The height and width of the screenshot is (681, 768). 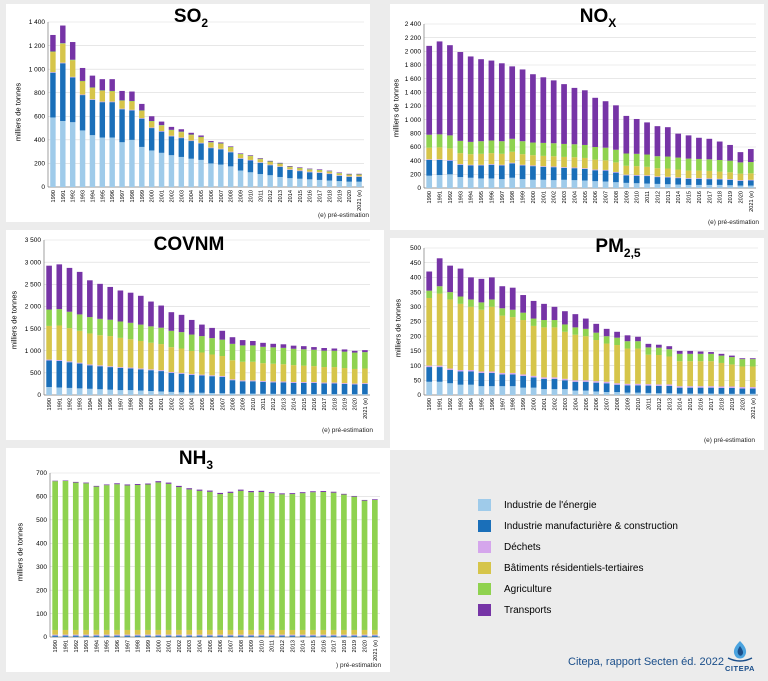 What do you see at coordinates (690, 197) in the screenshot?
I see `x-tick-label: 2015` at bounding box center [690, 197].